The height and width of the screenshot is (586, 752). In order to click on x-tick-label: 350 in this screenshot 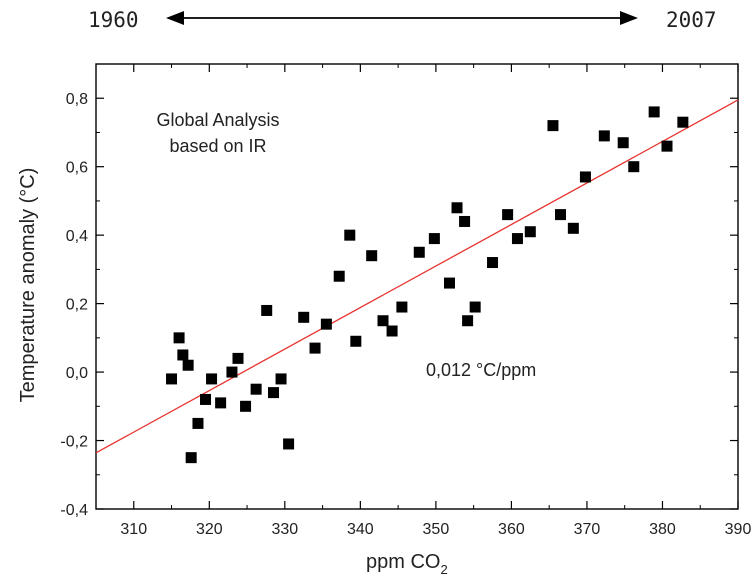, I will do `click(436, 529)`.